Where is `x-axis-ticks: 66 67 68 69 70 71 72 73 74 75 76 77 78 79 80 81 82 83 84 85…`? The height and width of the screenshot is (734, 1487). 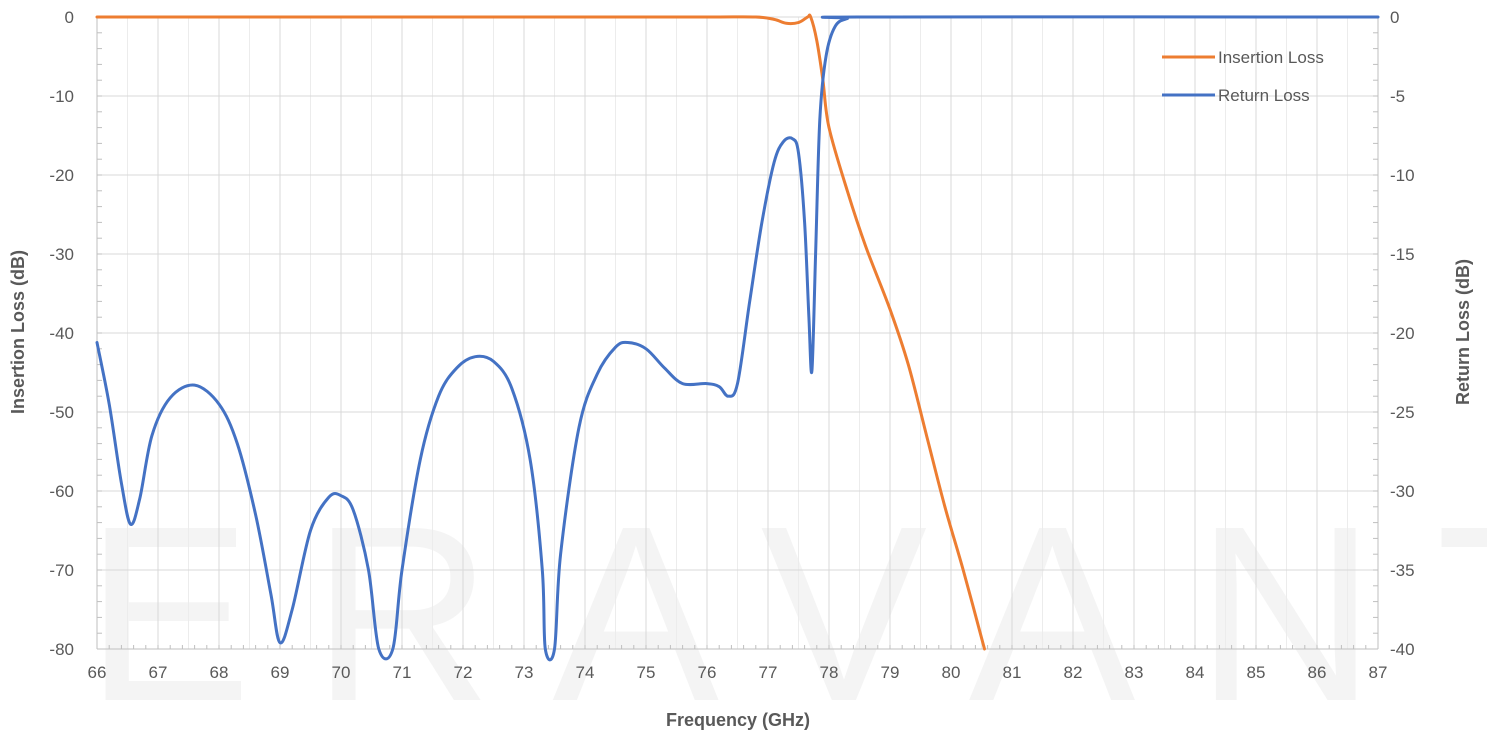 x-axis-ticks: 66 67 68 69 70 71 72 73 74 75 76 77 78 79 80 81 82 83 84 85… is located at coordinates (738, 672).